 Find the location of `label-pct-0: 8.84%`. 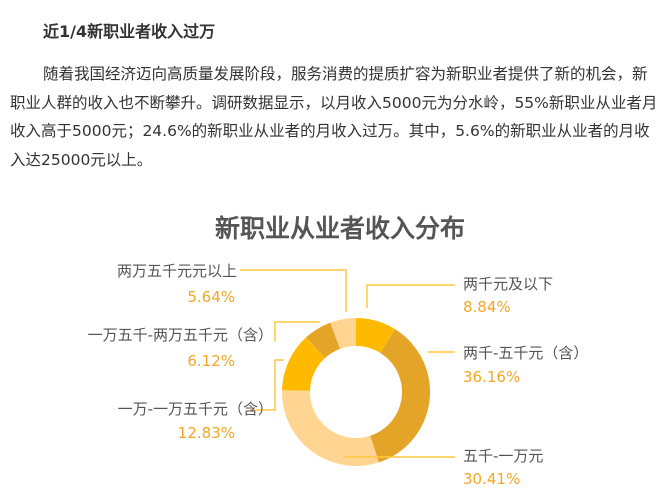

label-pct-0: 8.84% is located at coordinates (487, 307).